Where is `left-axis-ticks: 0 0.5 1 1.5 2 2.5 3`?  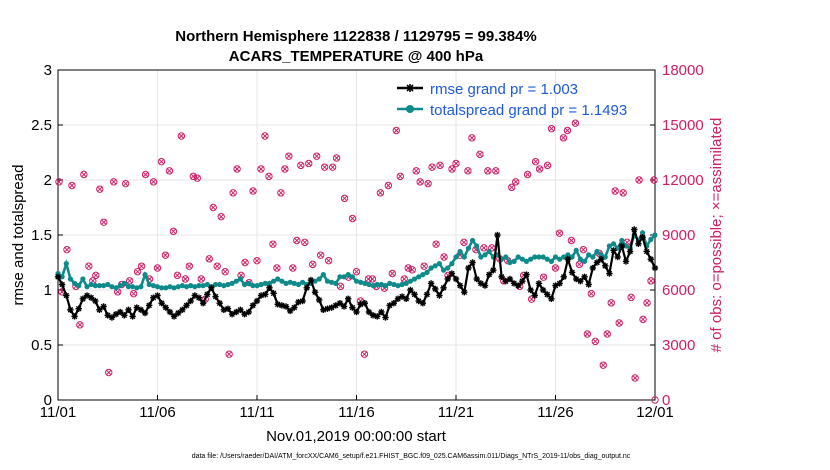 left-axis-ticks: 0 0.5 1 1.5 2 2.5 3 is located at coordinates (47, 235).